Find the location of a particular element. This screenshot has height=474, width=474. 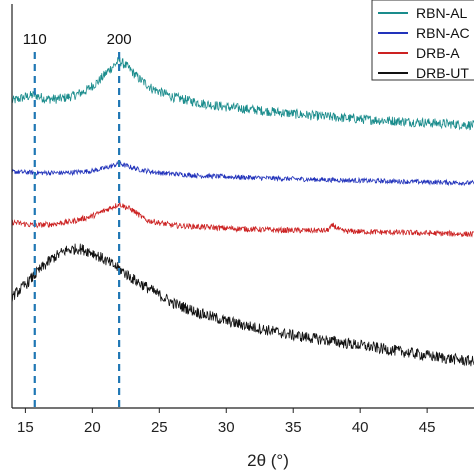

legend: RBN-AL RBN-AC DRB-A DRB-UT is located at coordinates (422, 40).